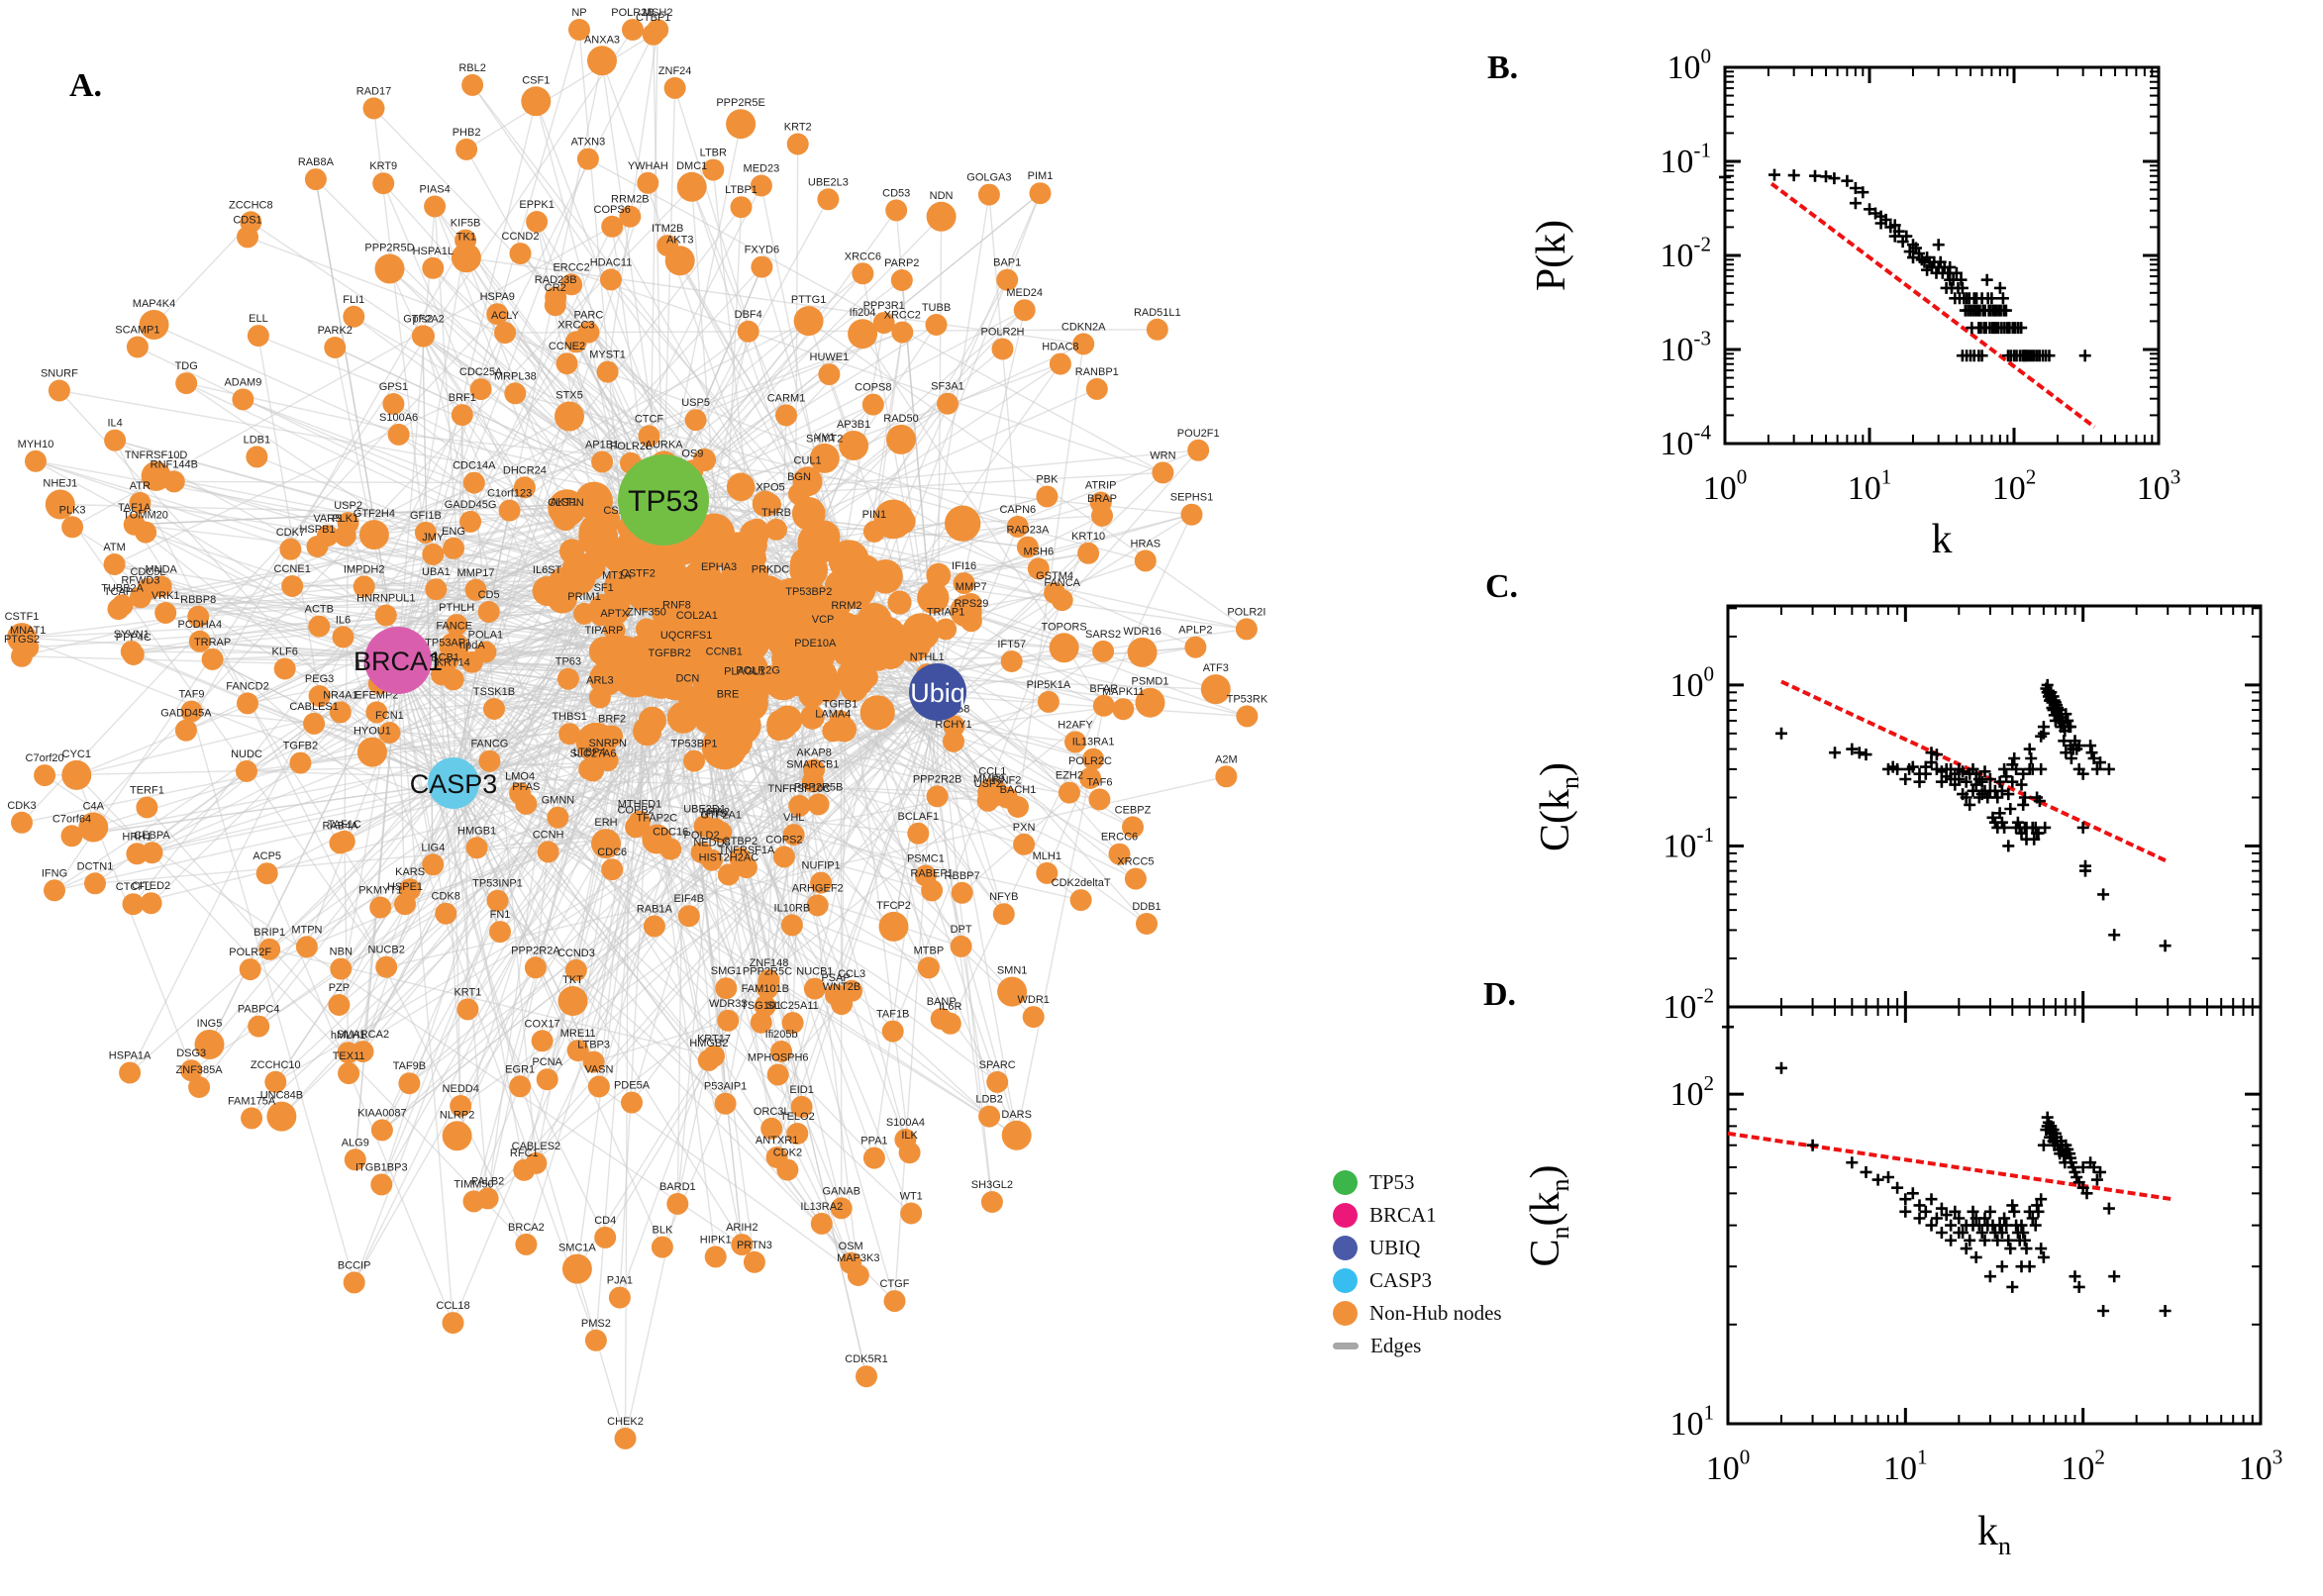 Image resolution: width=2323 pixels, height=1596 pixels. Describe the element at coordinates (1018, 510) in the screenshot. I see `gene-label: CAPN6` at that location.